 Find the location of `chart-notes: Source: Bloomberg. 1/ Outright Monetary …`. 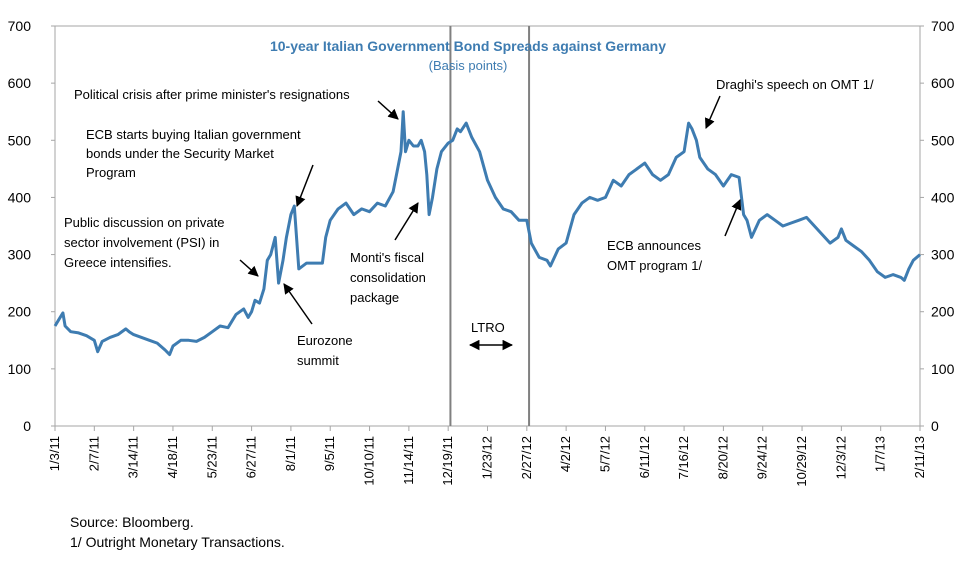

chart-notes: Source: Bloomberg. 1/ Outright Monetary … is located at coordinates (177, 532).